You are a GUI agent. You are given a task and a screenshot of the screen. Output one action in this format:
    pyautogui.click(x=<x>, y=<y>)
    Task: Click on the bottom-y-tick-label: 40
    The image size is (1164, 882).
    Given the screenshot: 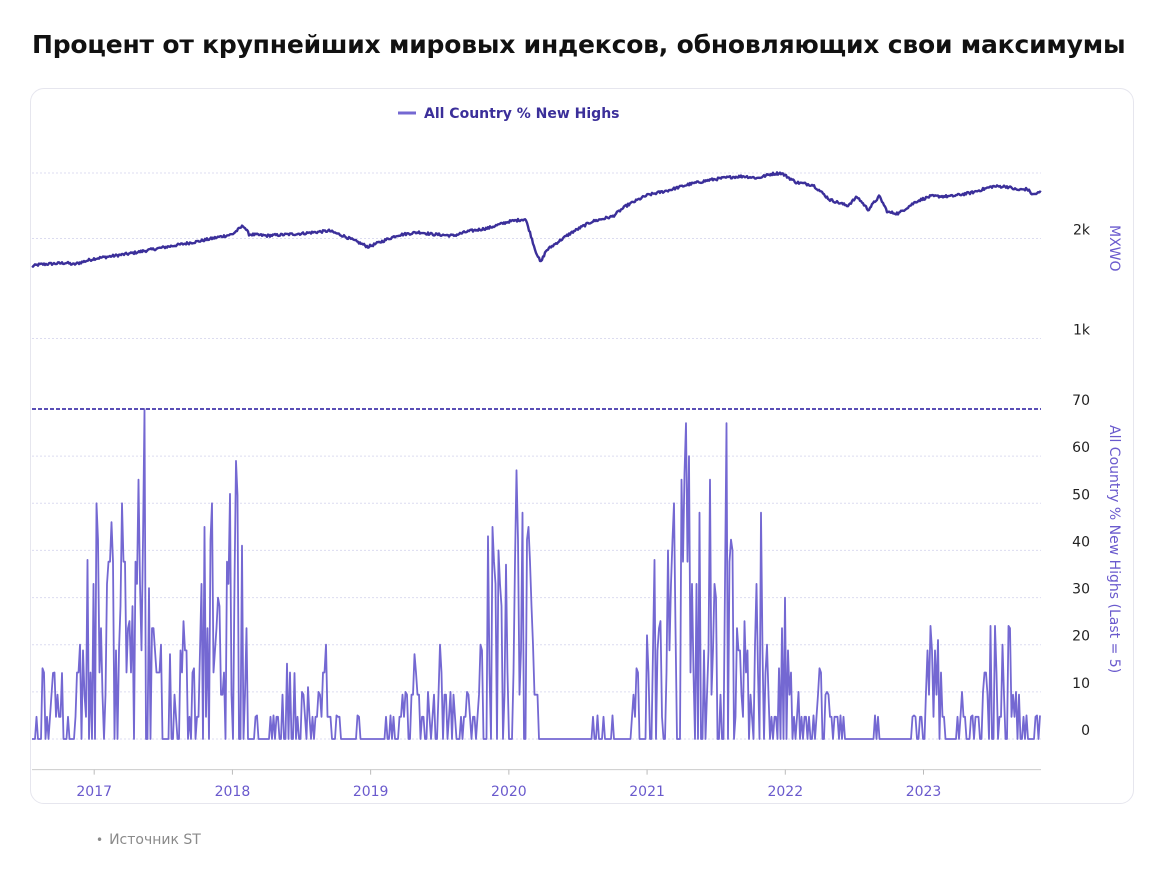 What is the action you would take?
    pyautogui.click(x=1081, y=542)
    